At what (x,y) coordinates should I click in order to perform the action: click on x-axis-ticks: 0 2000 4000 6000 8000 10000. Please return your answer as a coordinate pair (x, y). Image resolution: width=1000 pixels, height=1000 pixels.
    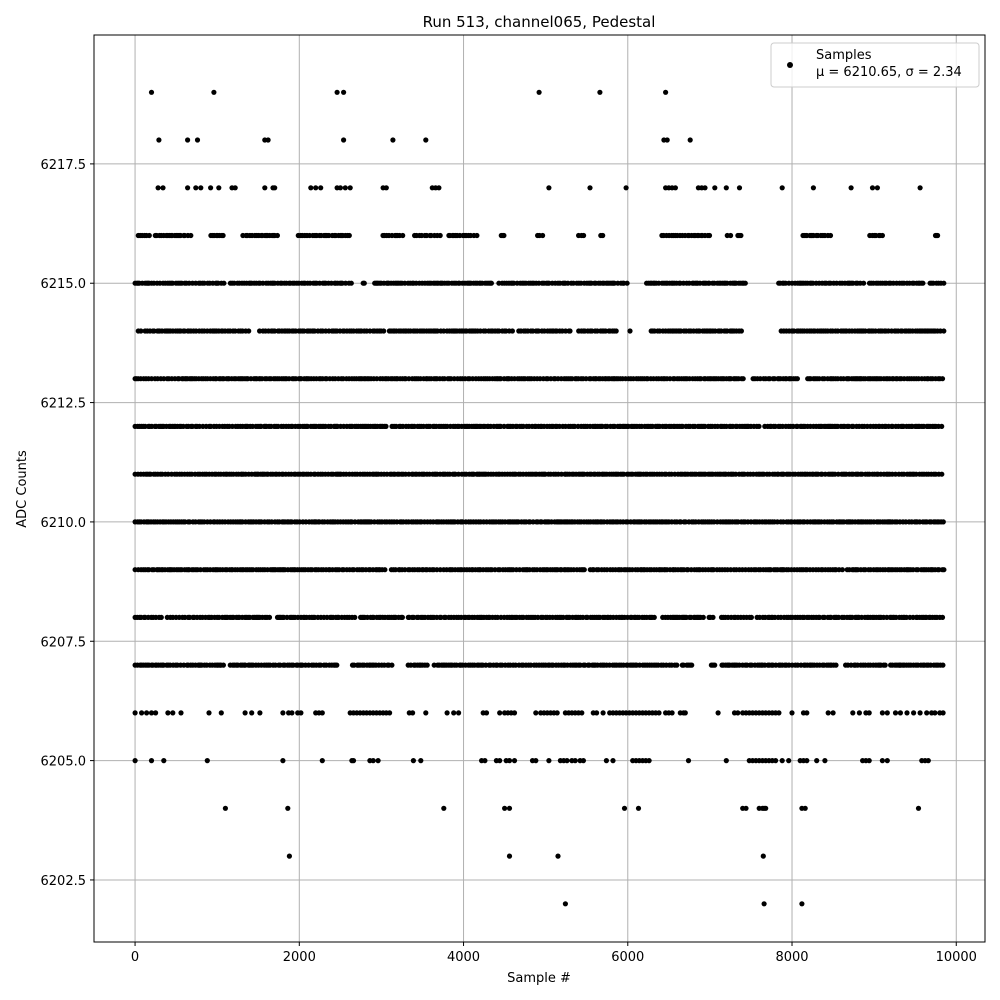
    Looking at the image, I should click on (554, 953).